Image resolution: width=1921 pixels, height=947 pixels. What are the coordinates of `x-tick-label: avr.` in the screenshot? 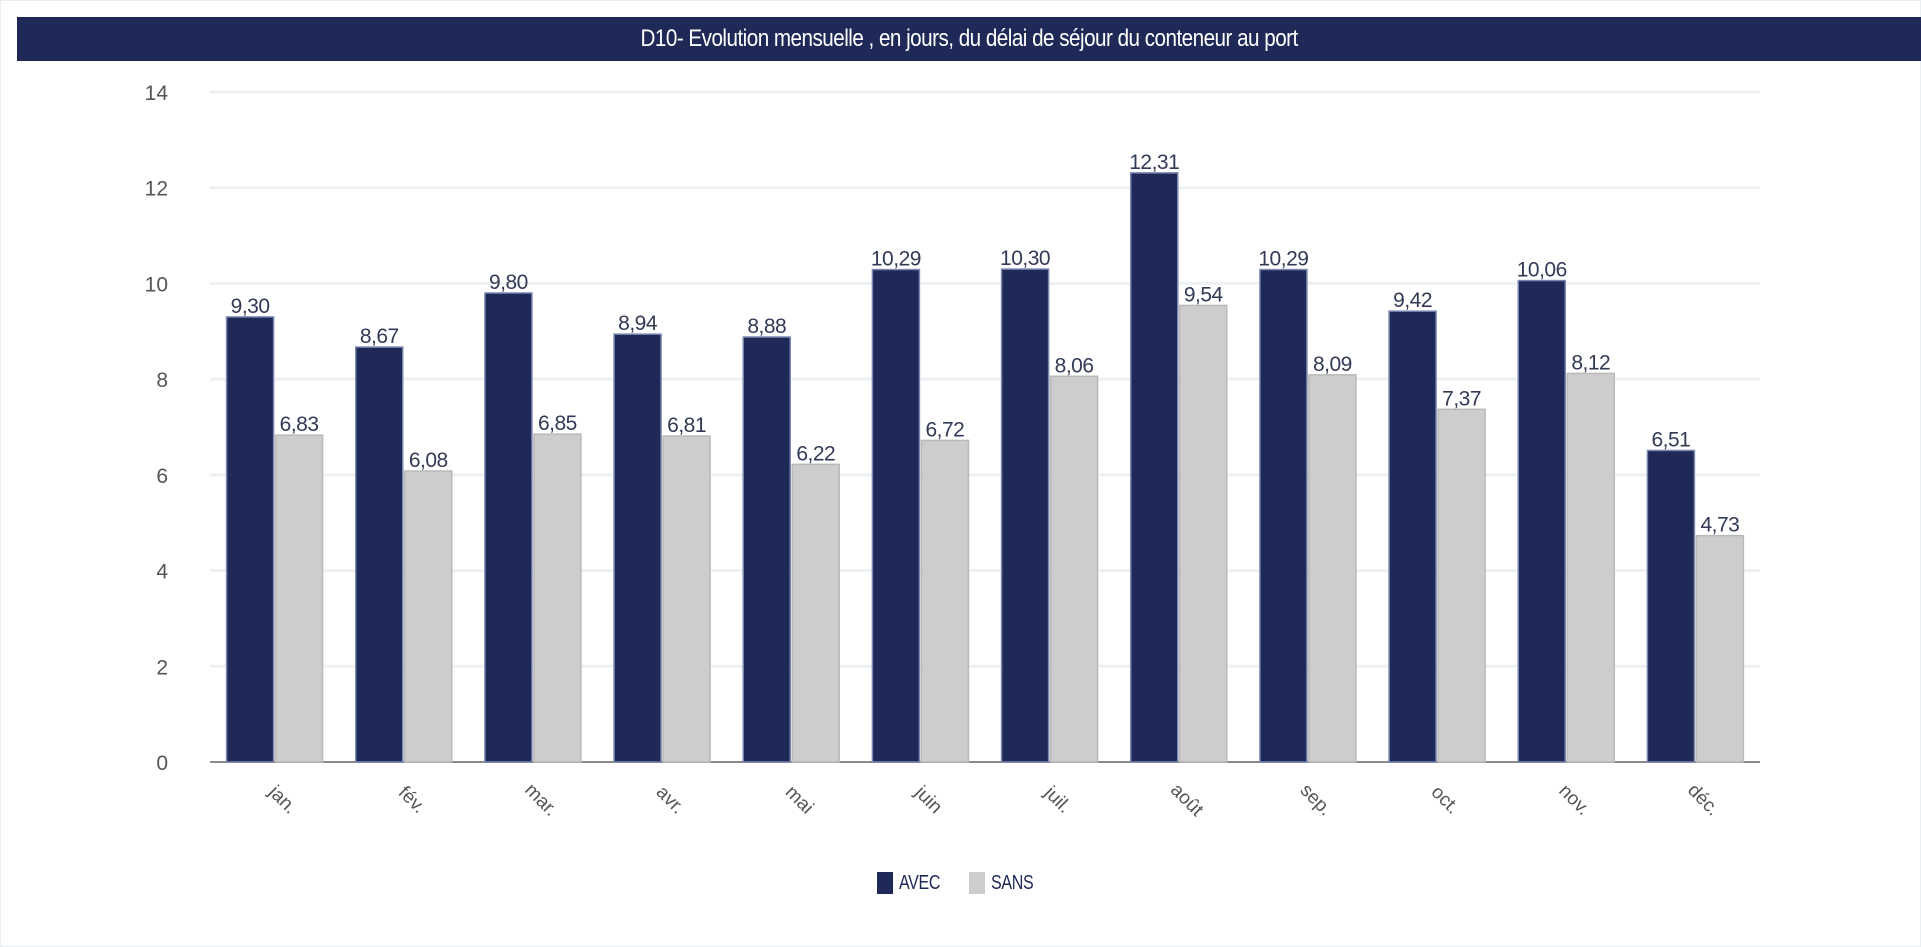 It's located at (670, 800).